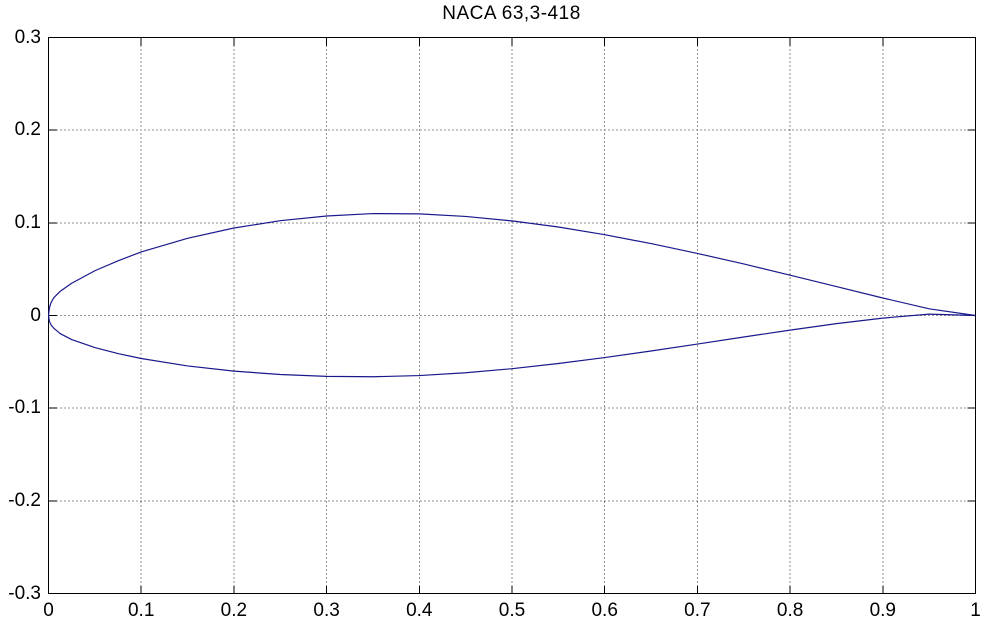  Describe the element at coordinates (234, 610) in the screenshot. I see `x-tick-label: 0.2` at that location.